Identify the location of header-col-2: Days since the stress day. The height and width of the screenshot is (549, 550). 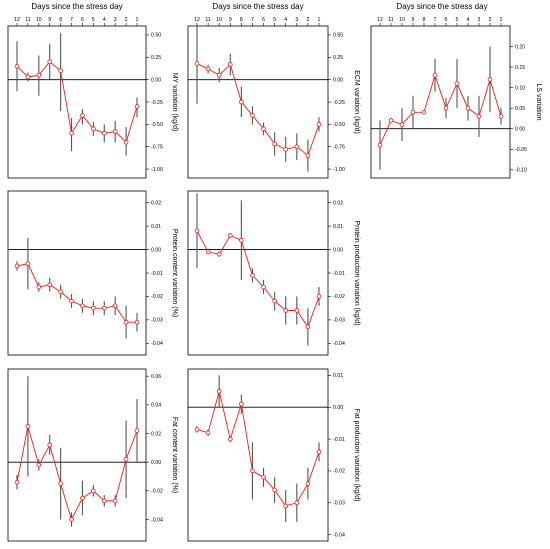
(257, 6).